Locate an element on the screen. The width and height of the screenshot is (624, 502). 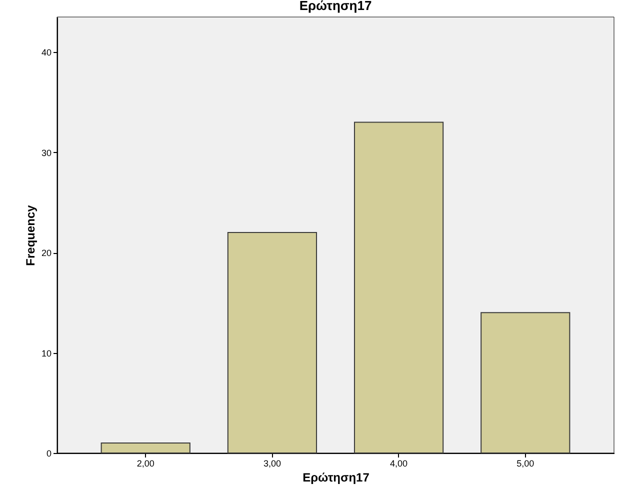
x-tick-label: 3,00 is located at coordinates (272, 463).